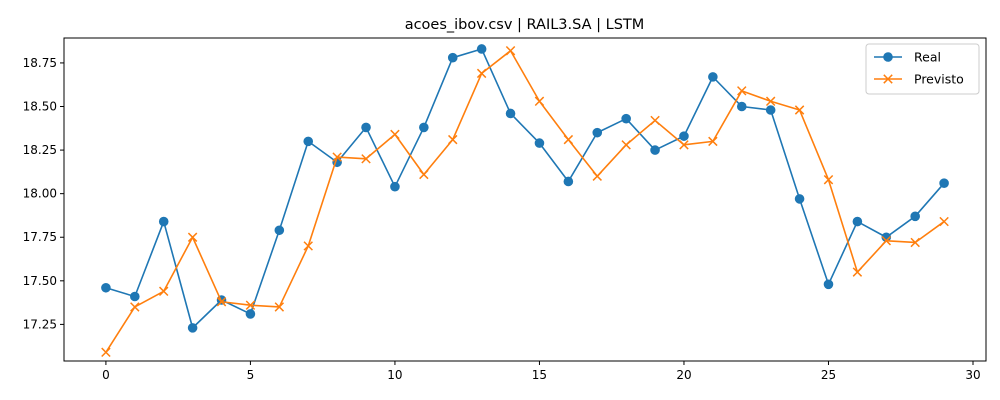 This screenshot has height=400, width=1000. Describe the element at coordinates (40, 281) in the screenshot. I see `y-tick-label: 17.50` at that location.